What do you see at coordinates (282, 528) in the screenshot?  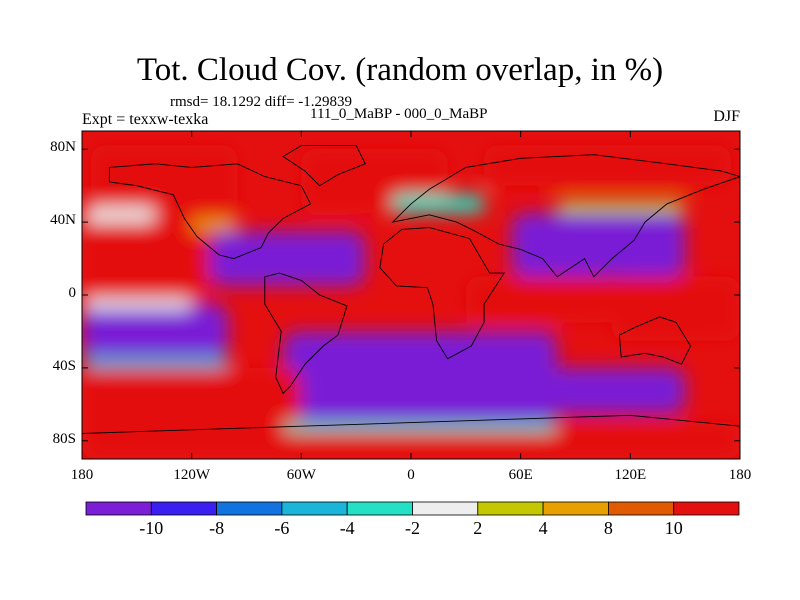 I see `colorbar-label: -6` at bounding box center [282, 528].